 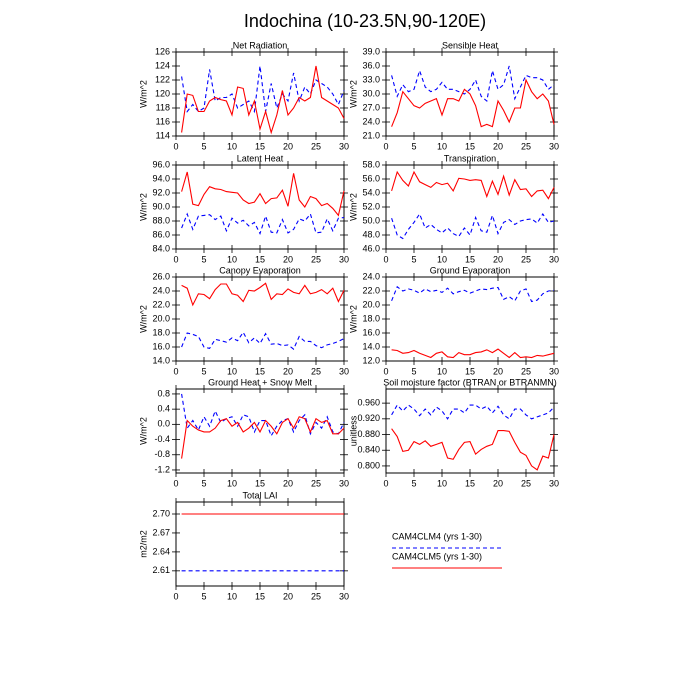 I want to click on y-tick-label: 126, so click(x=162, y=51).